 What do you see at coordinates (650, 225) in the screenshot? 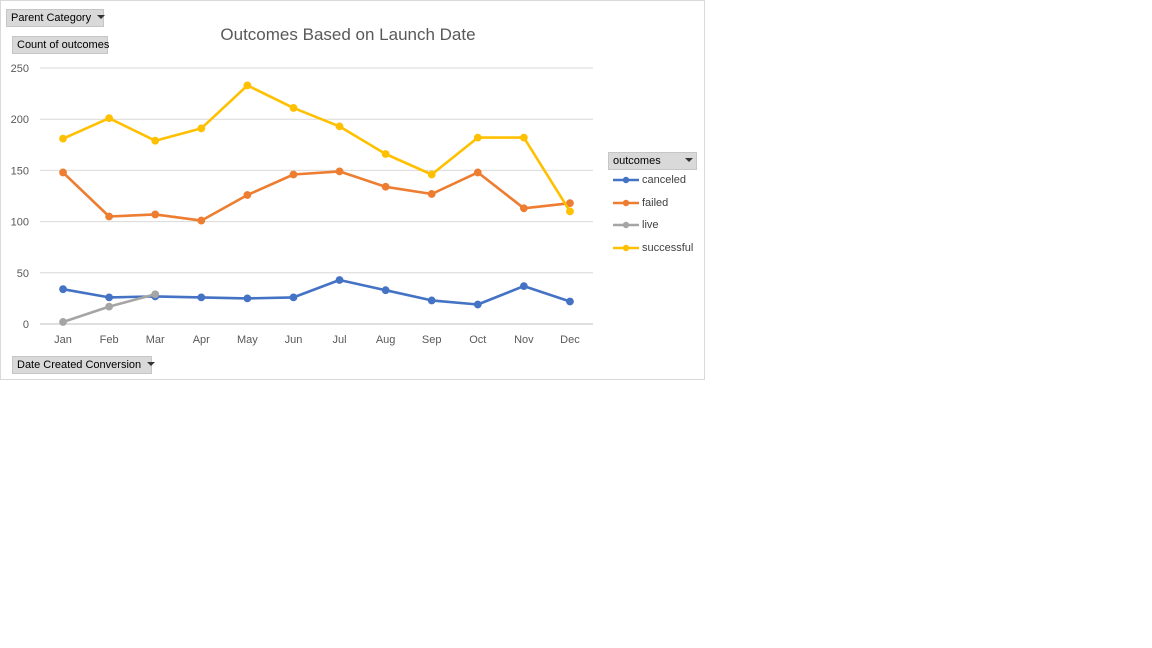
I see `legend-label-live: live` at bounding box center [650, 225].